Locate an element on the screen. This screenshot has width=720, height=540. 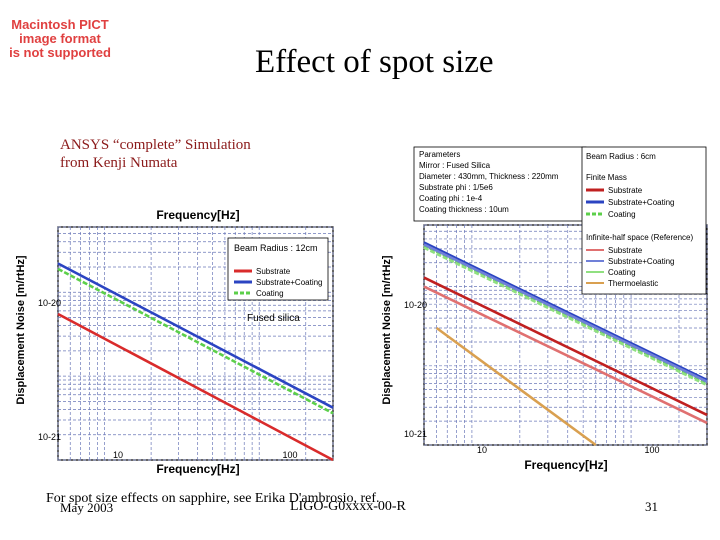
subtitle-line: ANSYS “complete” Simulation is located at coordinates (155, 145).